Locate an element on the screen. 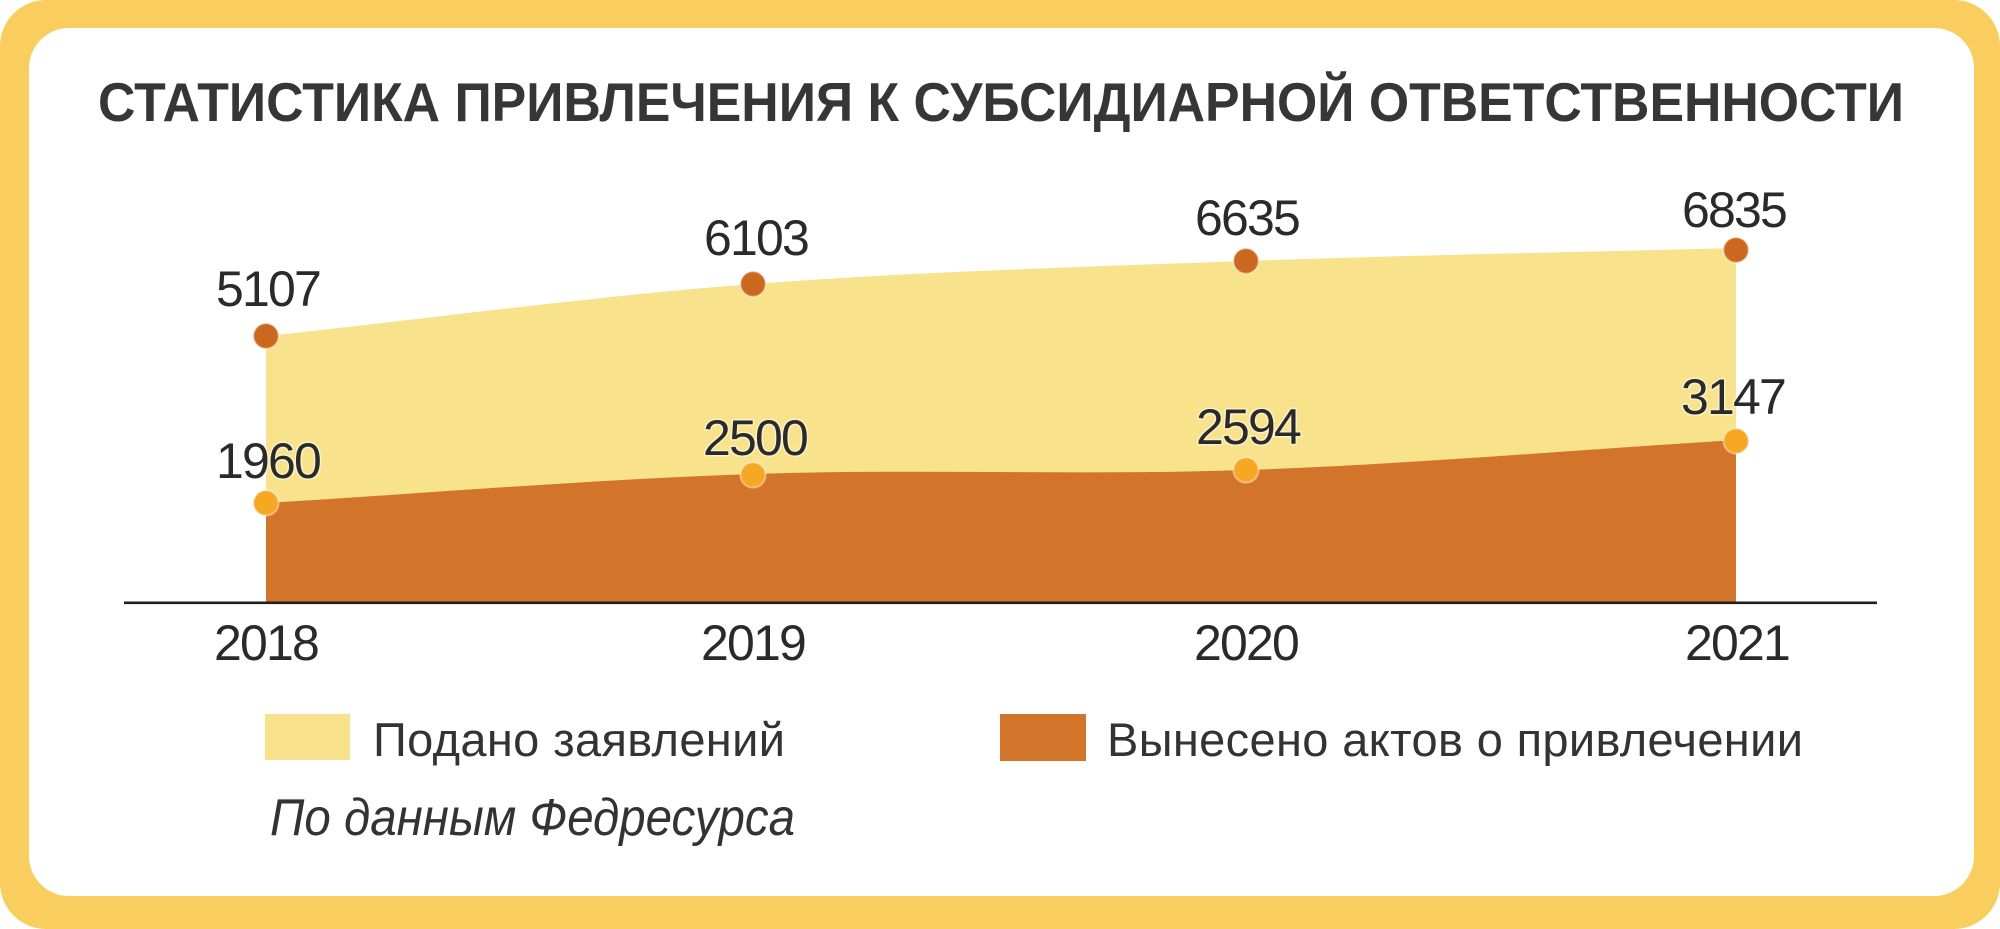  svg-text: Подано заявлений is located at coordinates (579, 739).